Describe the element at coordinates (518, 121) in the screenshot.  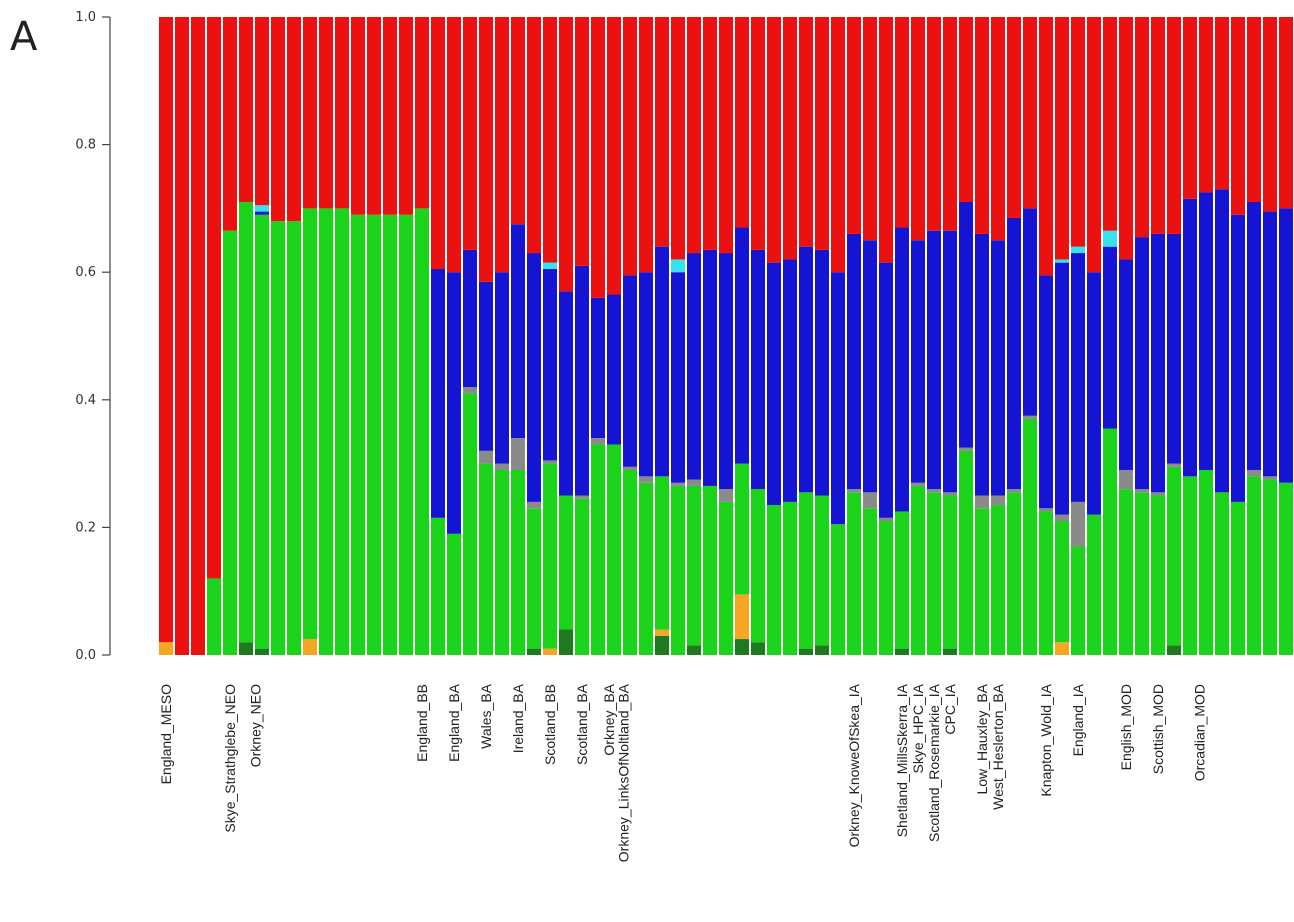
I see `bar-23-red-segment` at that location.